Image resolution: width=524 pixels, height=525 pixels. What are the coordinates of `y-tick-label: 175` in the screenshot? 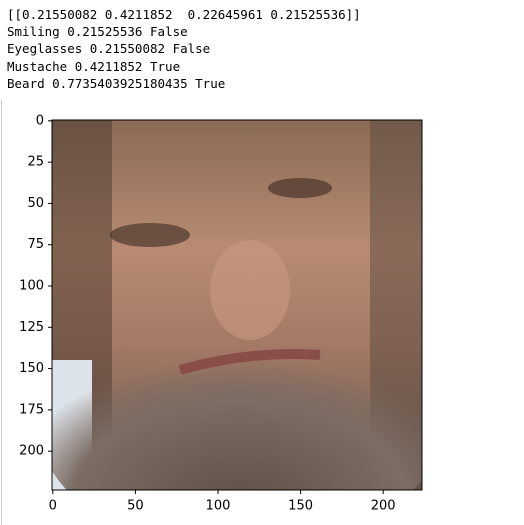 It's located at (31, 409).